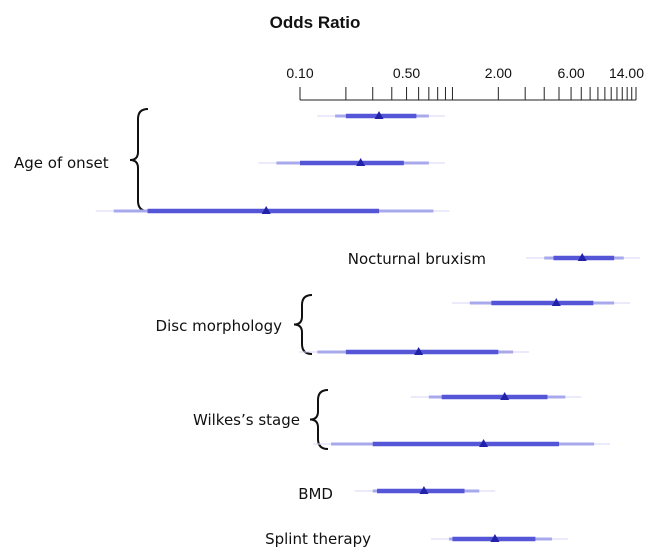 The width and height of the screenshot is (648, 548). What do you see at coordinates (299, 73) in the screenshot?
I see `x-tick-label: 0.10` at bounding box center [299, 73].